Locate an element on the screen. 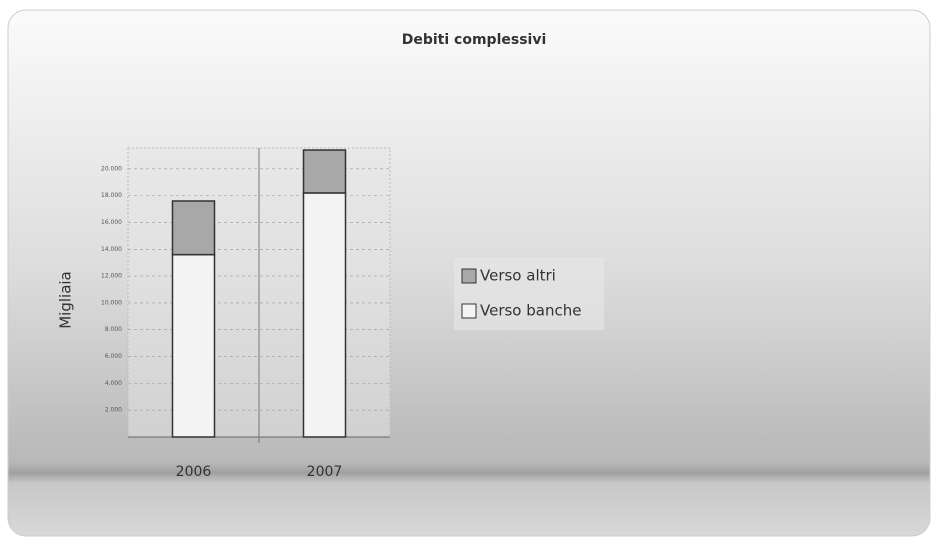 Image resolution: width=937 pixels, height=540 pixels. chart-title: Debiti complessivi is located at coordinates (474, 40).